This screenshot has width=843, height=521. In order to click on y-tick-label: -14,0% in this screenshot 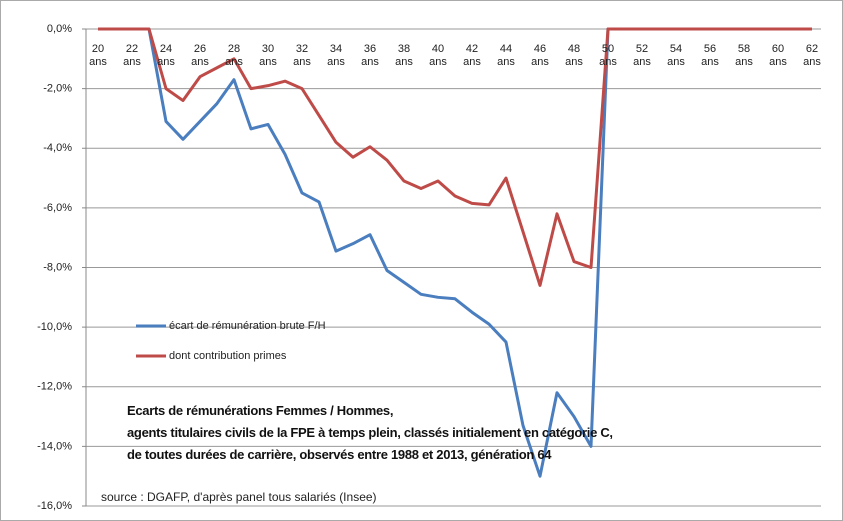, I will do `click(54, 446)`.